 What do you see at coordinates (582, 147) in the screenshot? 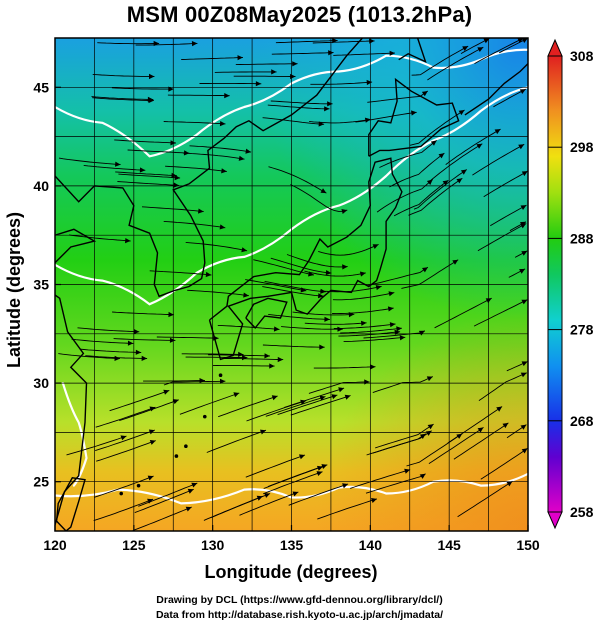
I see `colorbar-tick-label: 298` at bounding box center [582, 147].